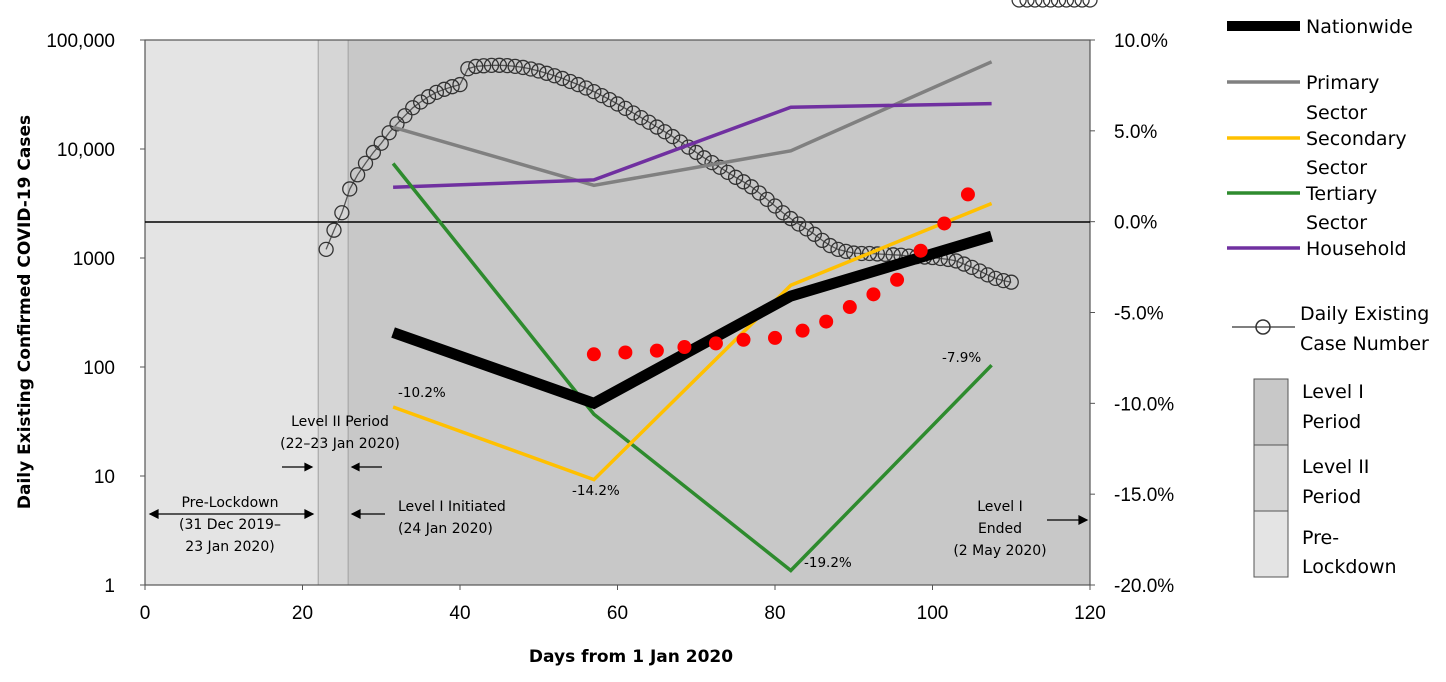 This screenshot has width=1446, height=682. I want to click on legend-label-level1a: Level I, so click(1333, 392).